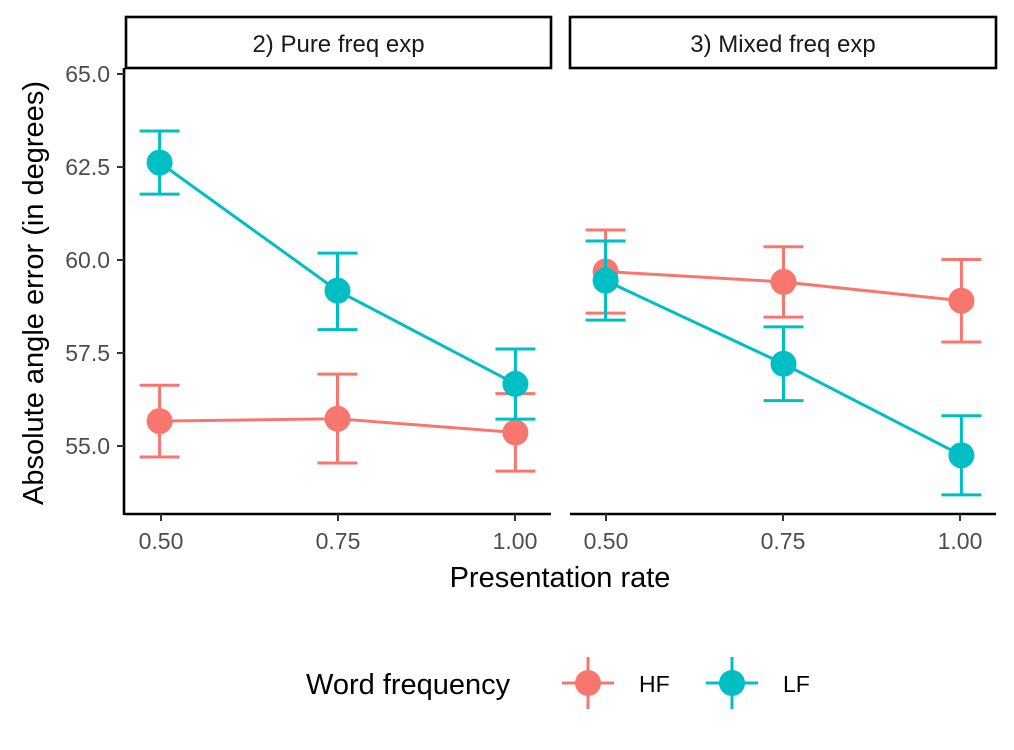  Describe the element at coordinates (558, 683) in the screenshot. I see `legend: Word frequency HF LF` at that location.